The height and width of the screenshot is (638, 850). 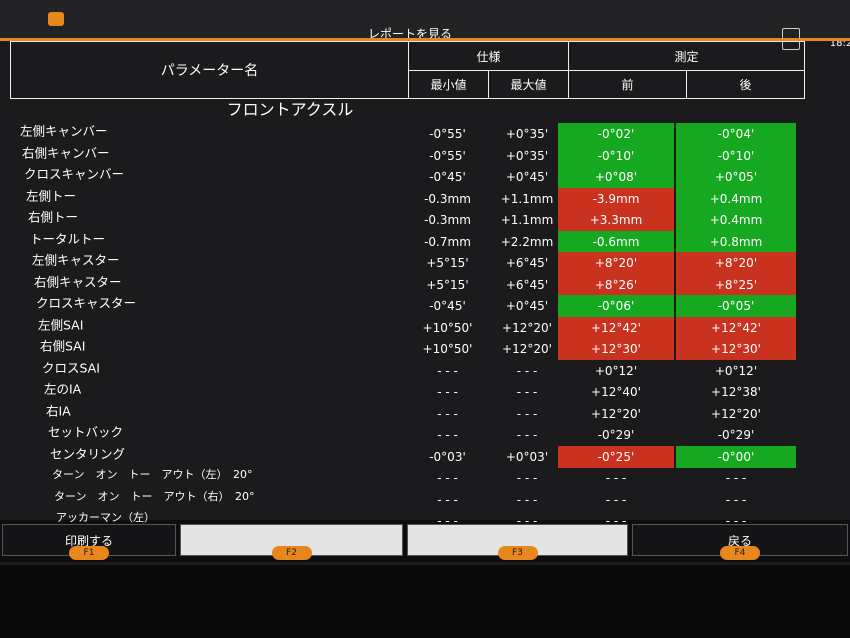 I want to click on spec-max: +0°45', so click(x=527, y=177).